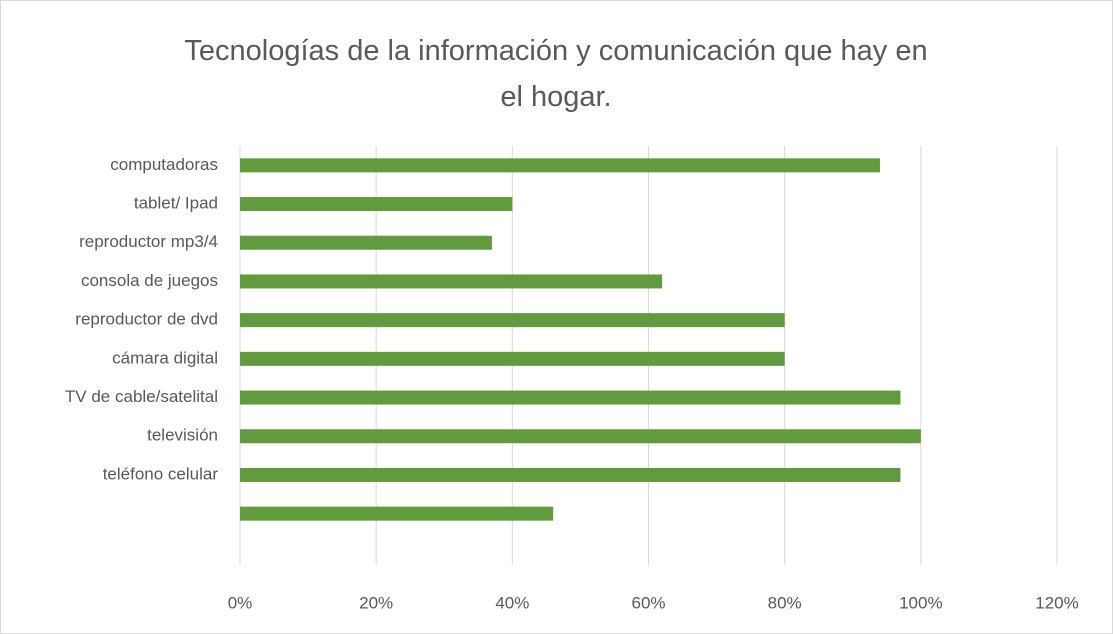 This screenshot has height=634, width=1113. I want to click on x-tick-label: 60%, so click(648, 602).